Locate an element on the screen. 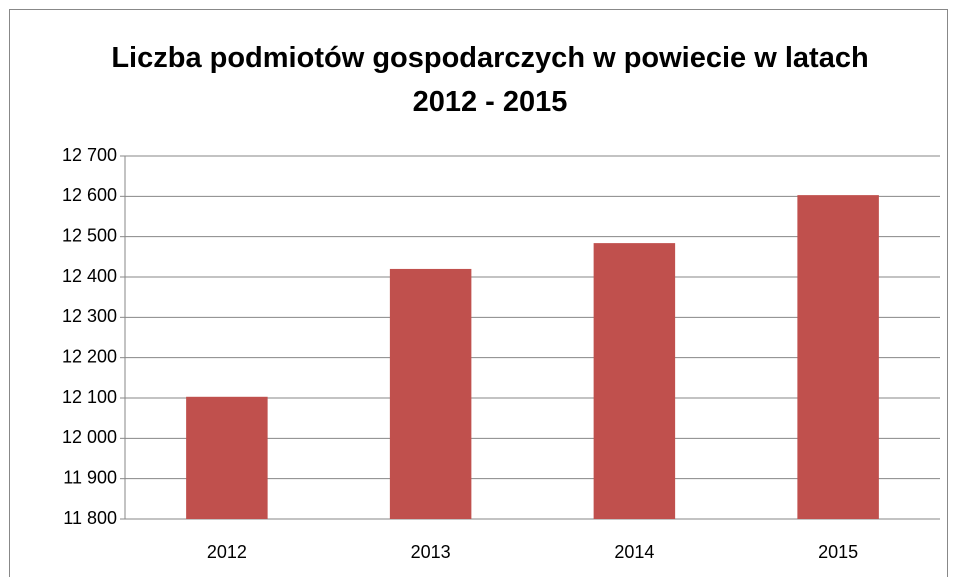  y-tick-label: 12 300 is located at coordinates (89, 316).